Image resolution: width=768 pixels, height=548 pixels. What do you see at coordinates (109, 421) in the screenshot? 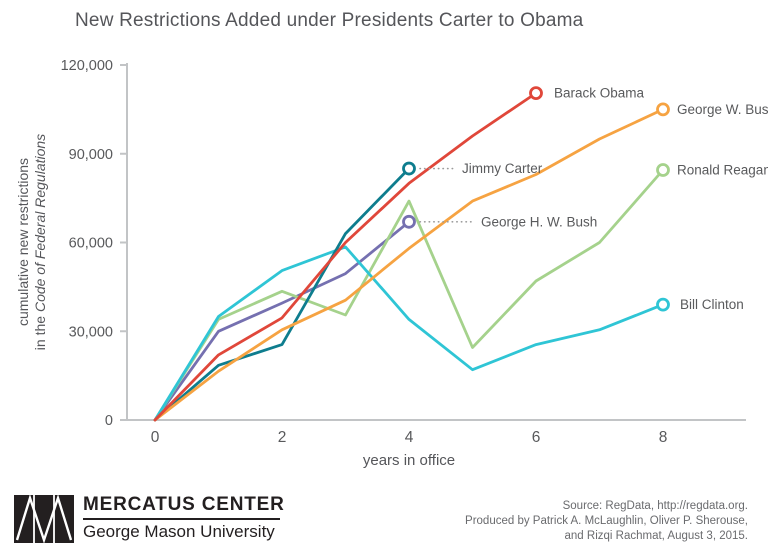
I see `y-tick-label: 0` at bounding box center [109, 421].